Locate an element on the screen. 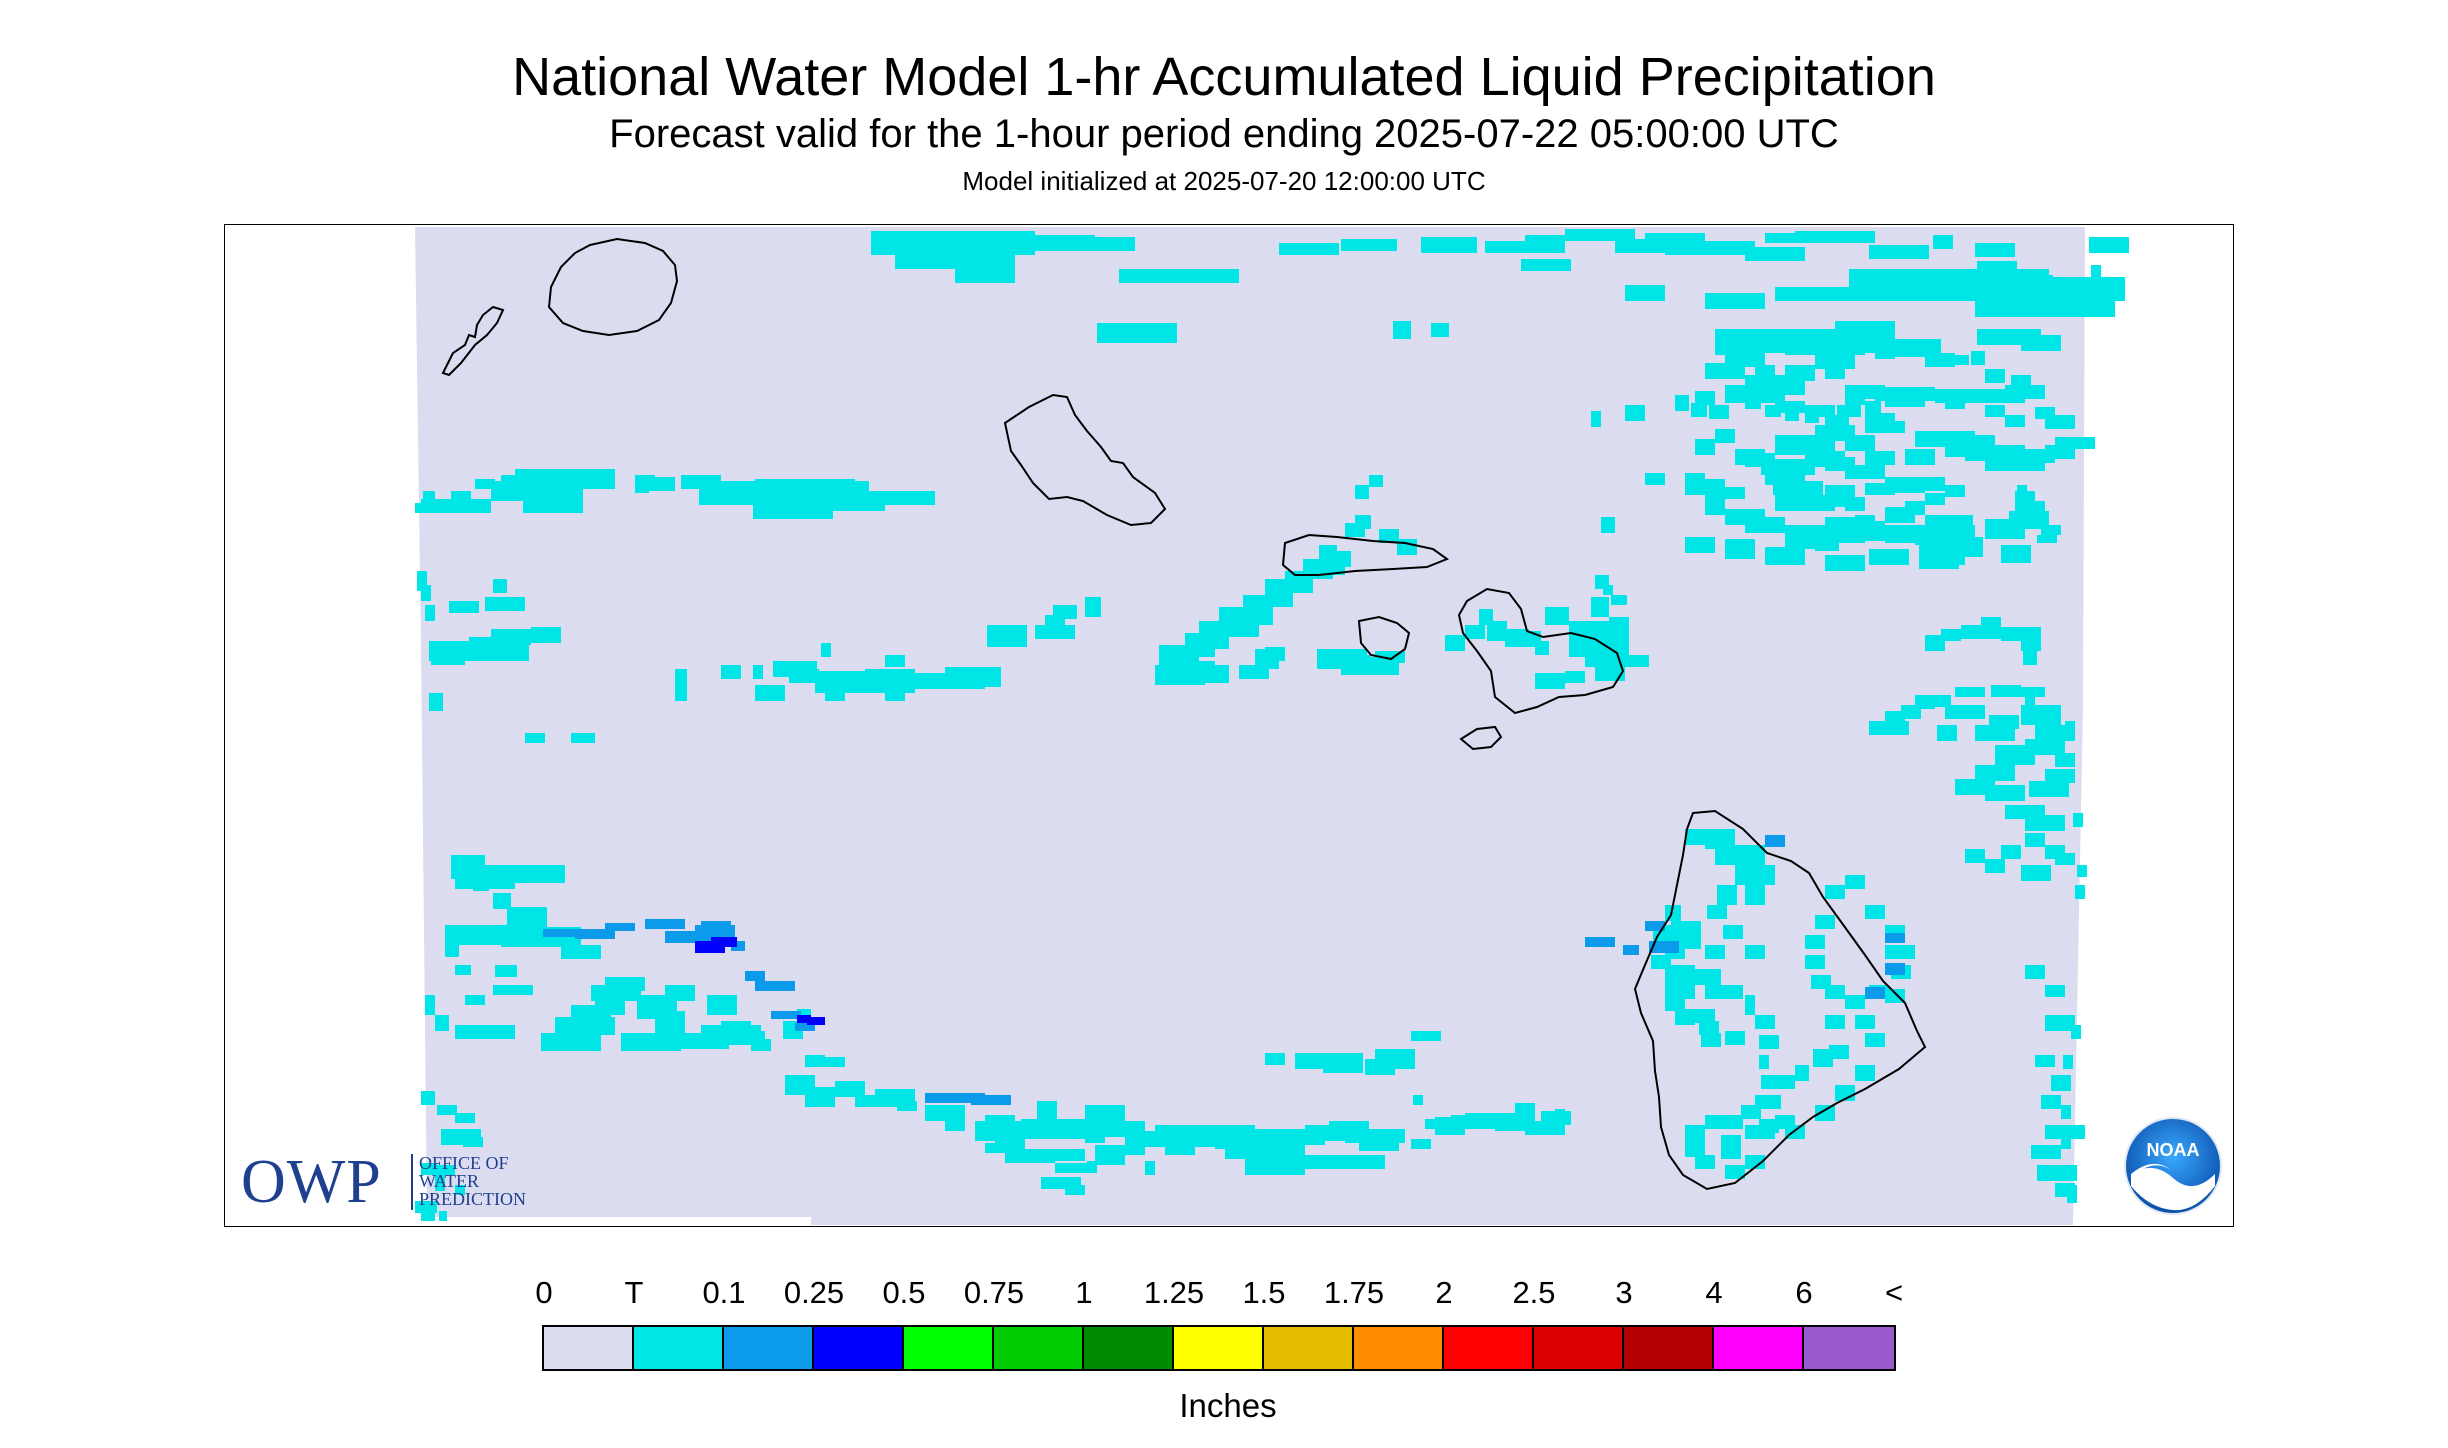 The height and width of the screenshot is (1448, 2448). island-hawaii is located at coordinates (1780, 1000).